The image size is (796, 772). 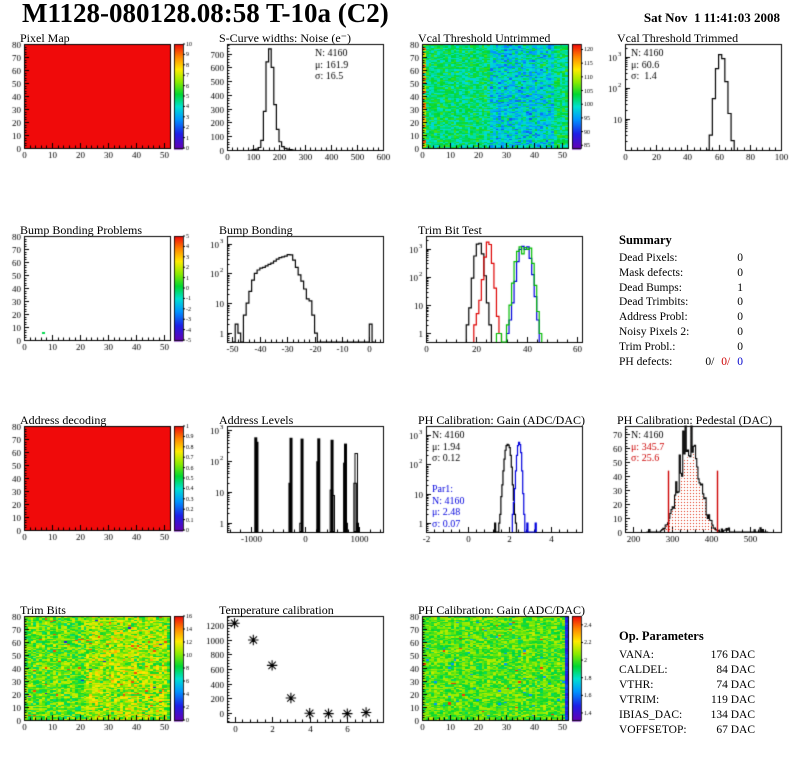 I want to click on op-parameters-title: Op. Parameters, so click(x=661, y=636).